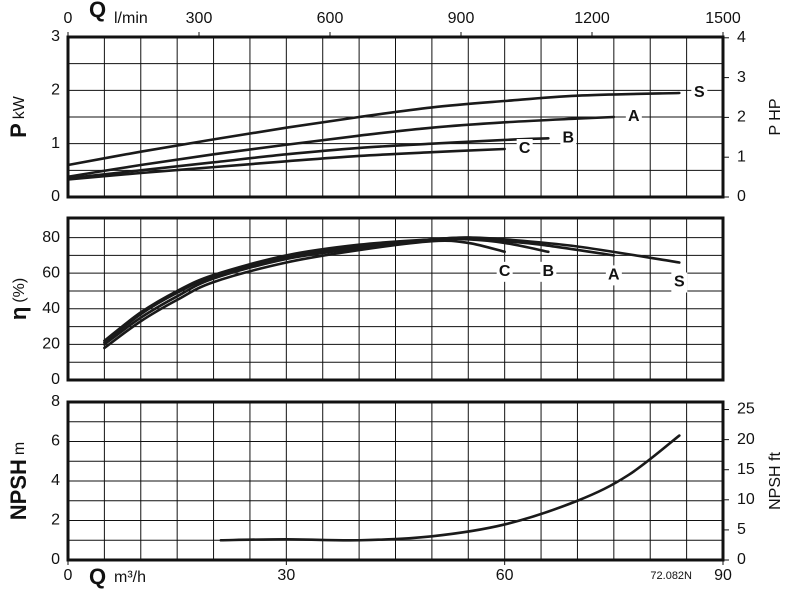 The height and width of the screenshot is (595, 800). Describe the element at coordinates (97, 11) in the screenshot. I see `x2-axis-symbol: Q` at that location.